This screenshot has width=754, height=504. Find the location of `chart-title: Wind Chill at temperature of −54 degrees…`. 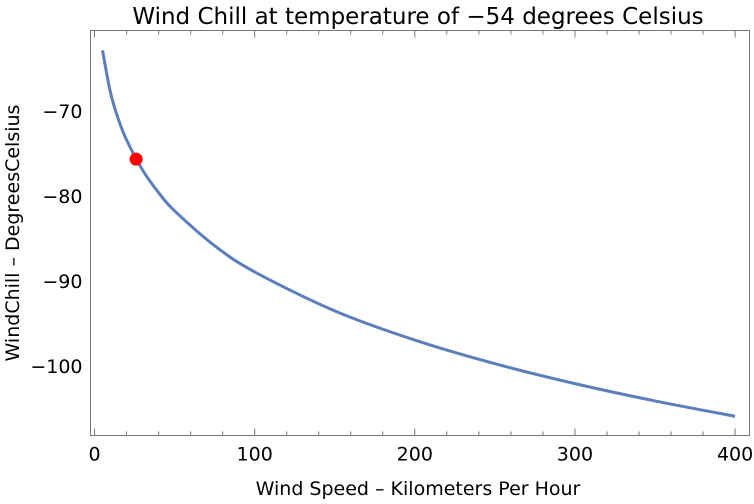

chart-title: Wind Chill at temperature of −54 degrees… is located at coordinates (417, 17).